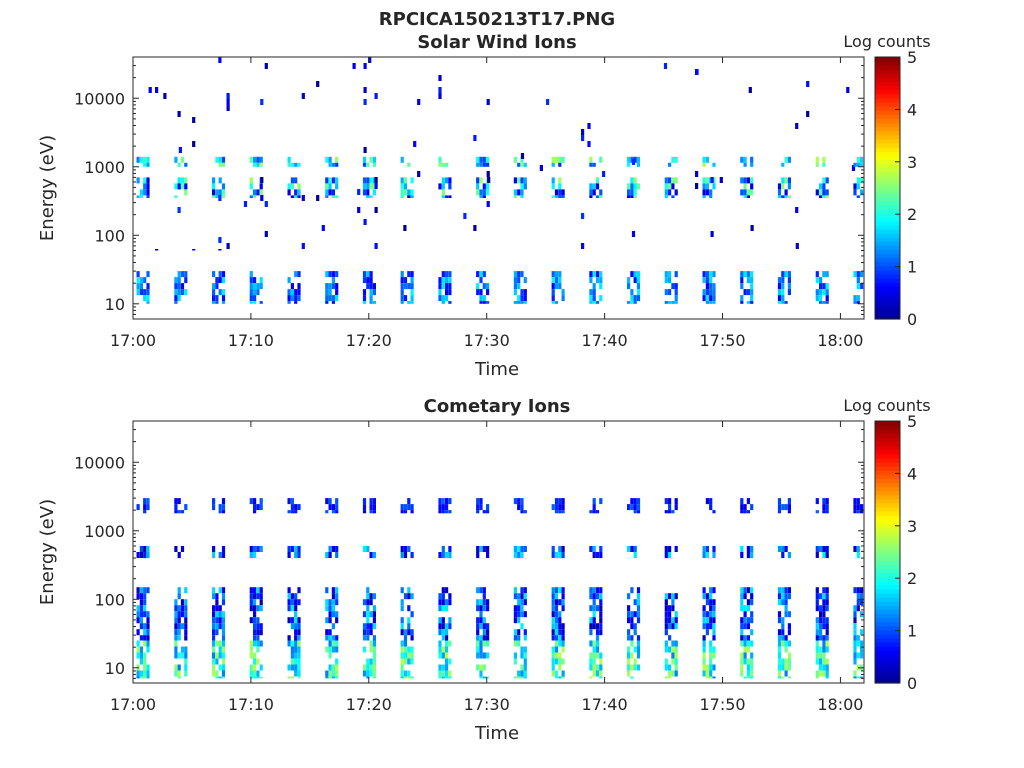 Image resolution: width=1024 pixels, height=768 pixels. Describe the element at coordinates (912, 526) in the screenshot. I see `colorbar-tick-label: 3` at that location.